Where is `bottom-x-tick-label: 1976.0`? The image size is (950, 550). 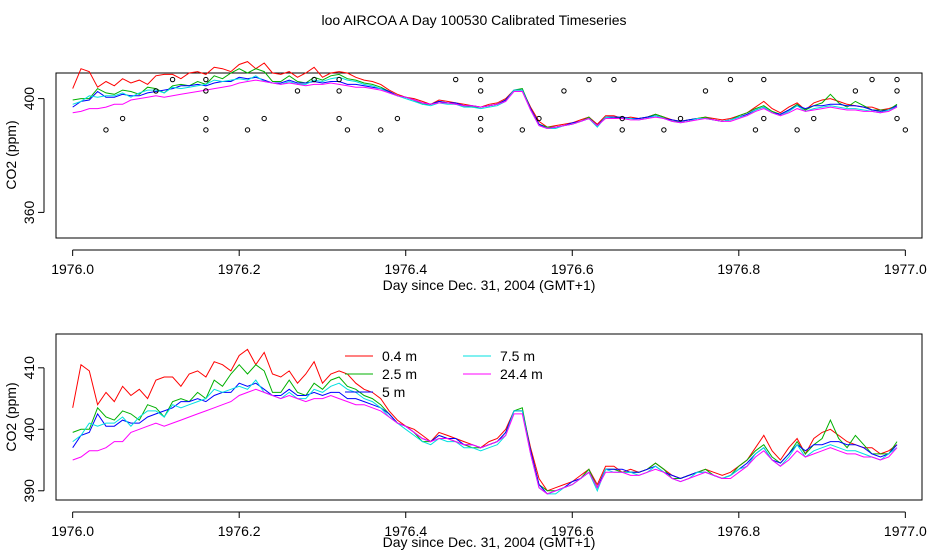 bottom-x-tick-label: 1976.0 is located at coordinates (72, 531).